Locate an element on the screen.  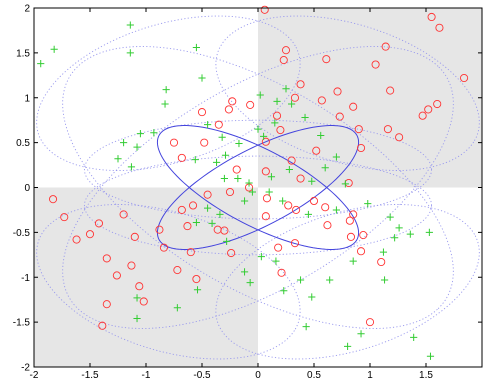
x-tick-label: -1 is located at coordinates (146, 375).